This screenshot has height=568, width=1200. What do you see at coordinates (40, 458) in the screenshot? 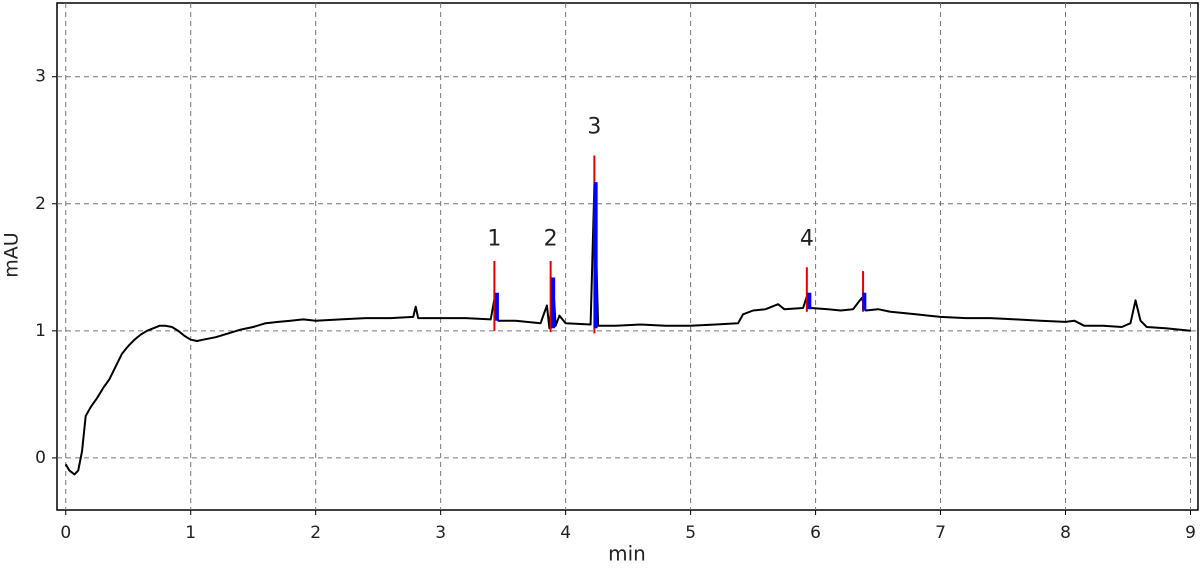
I see `y-tick-label: 0` at bounding box center [40, 458].